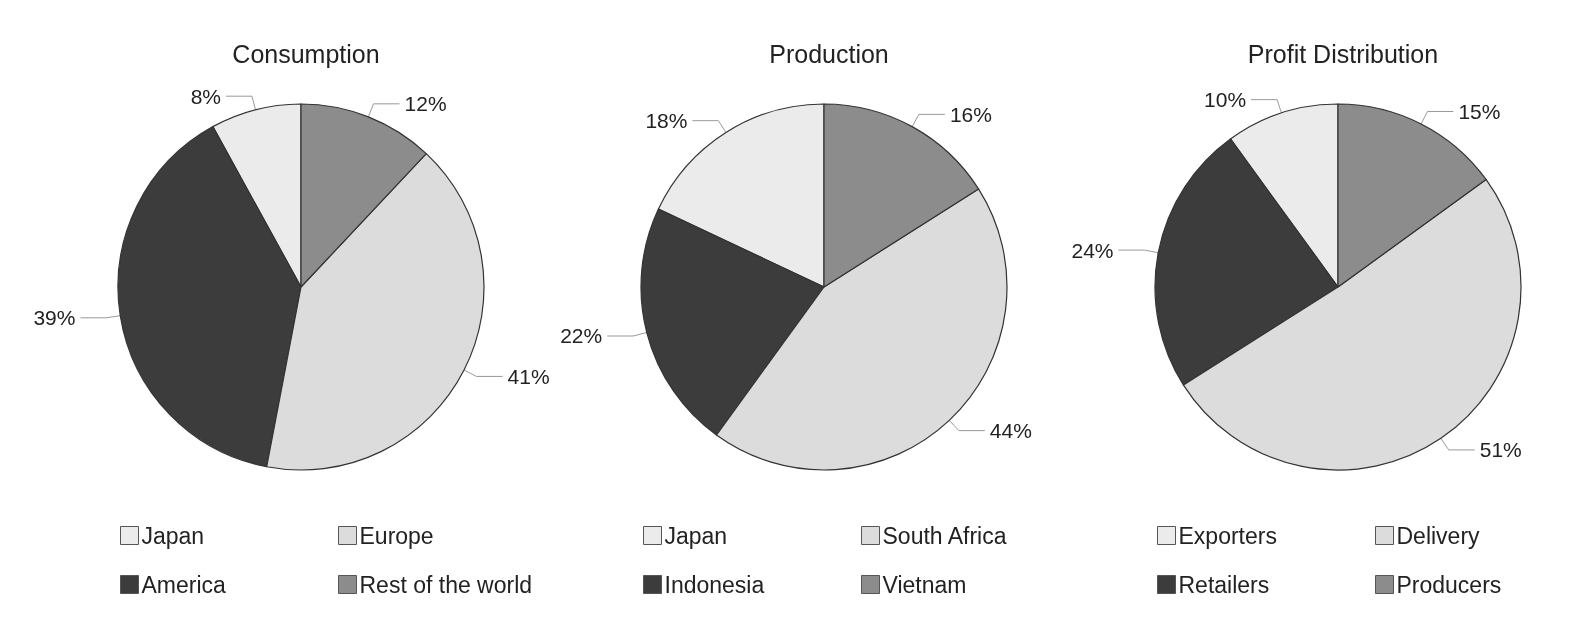 The height and width of the screenshot is (633, 1578). Describe the element at coordinates (446, 584) in the screenshot. I see `legend-label: Rest of the world` at that location.